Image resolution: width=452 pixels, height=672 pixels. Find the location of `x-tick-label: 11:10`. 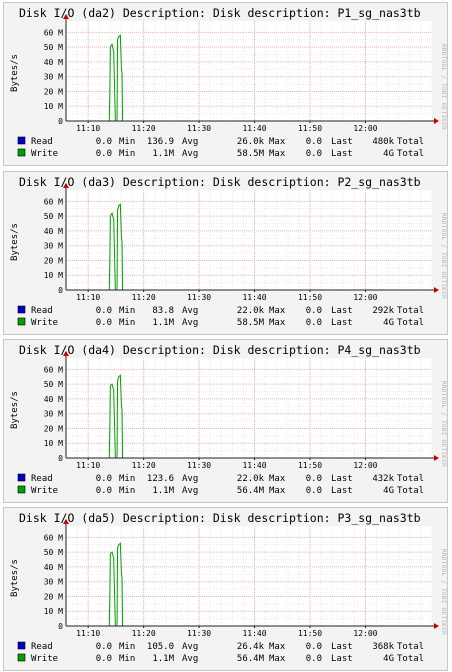

x-tick-label: 11:10 is located at coordinates (88, 128).